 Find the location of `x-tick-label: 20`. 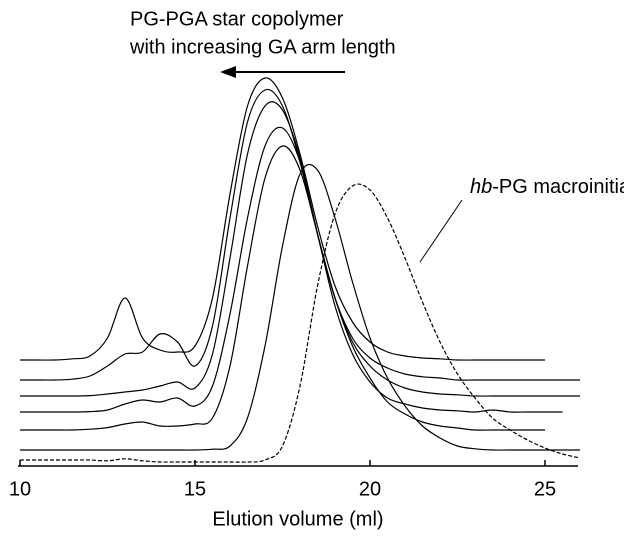

x-tick-label: 20 is located at coordinates (370, 489).